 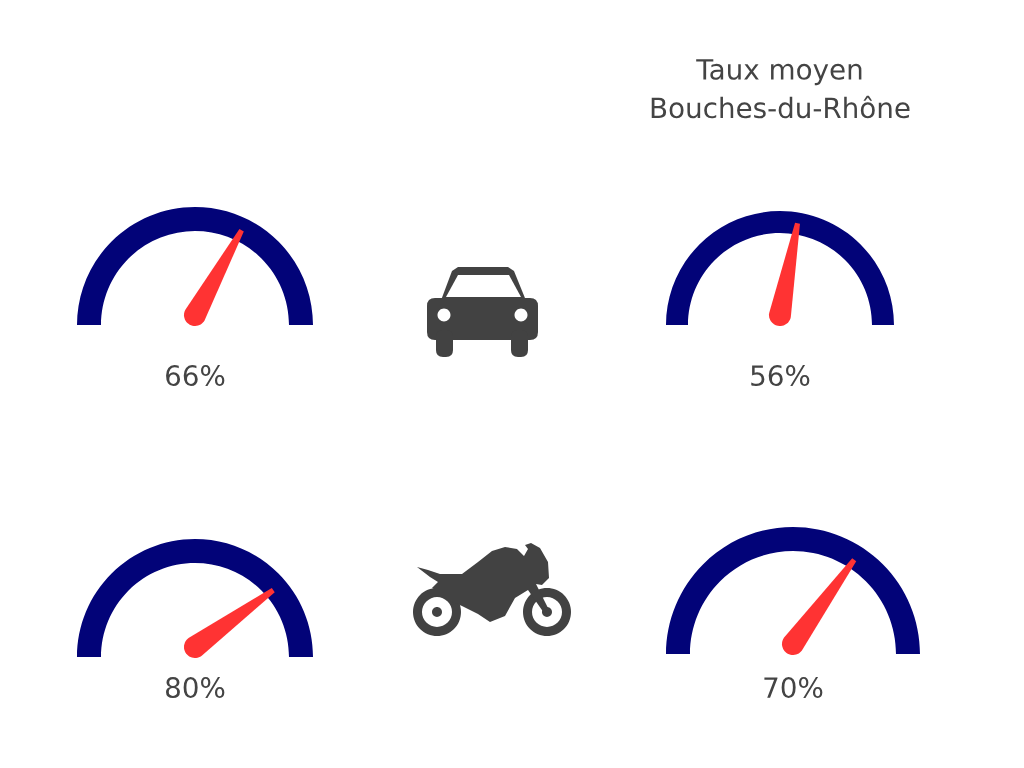 I want to click on data-label: 80%, so click(x=195, y=688).